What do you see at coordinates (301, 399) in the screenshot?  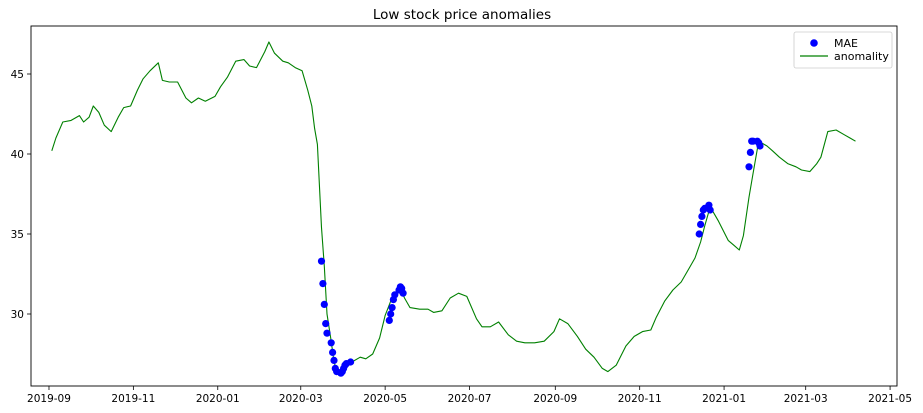 I see `x-tick-label: 2020-03` at bounding box center [301, 399].